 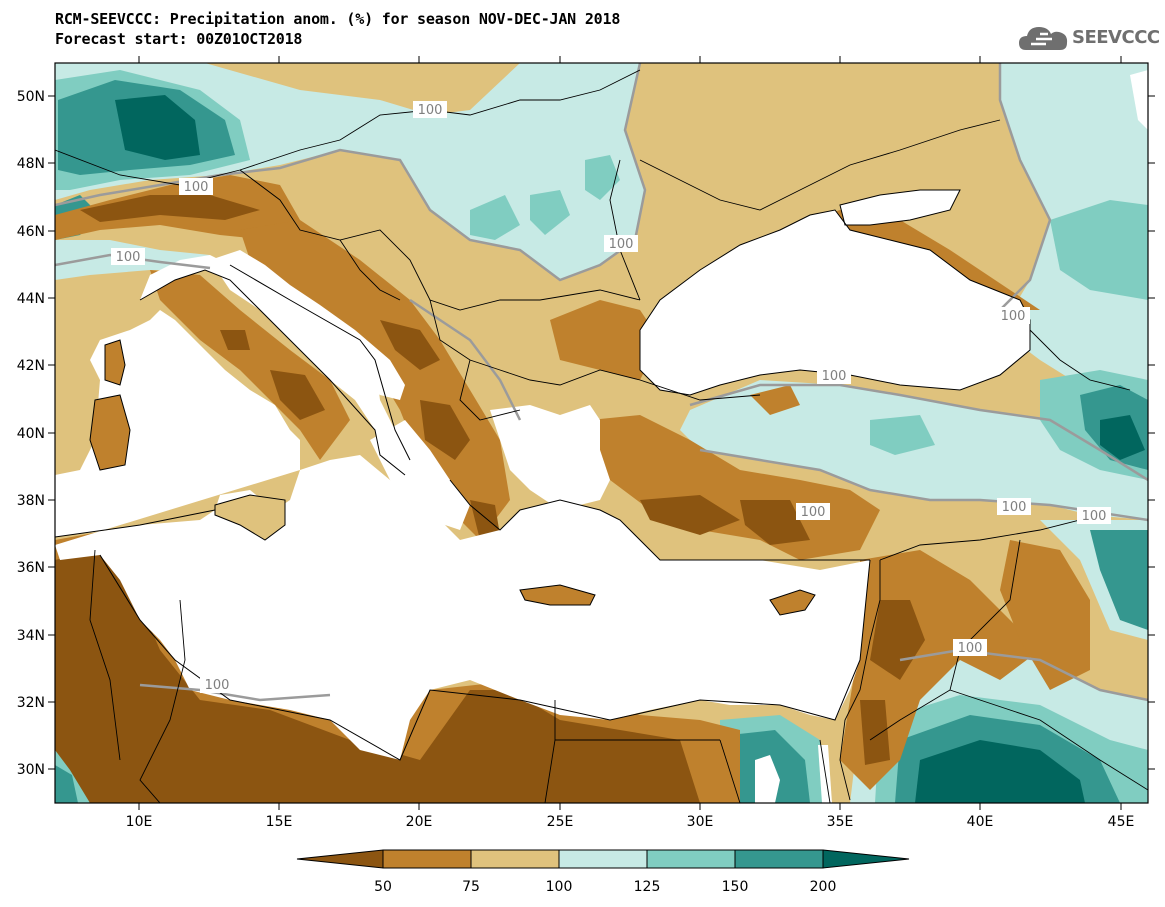 What do you see at coordinates (902, 435) in the screenshot?
I see `anatolia-wet-patch` at bounding box center [902, 435].